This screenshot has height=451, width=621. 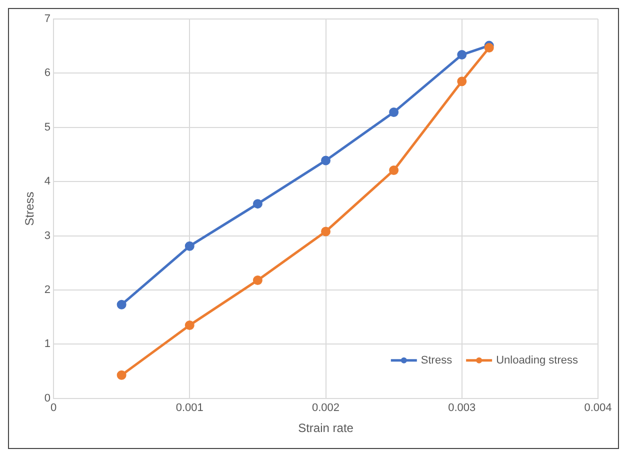 I want to click on x-tick-label: 0.004, so click(x=598, y=408).